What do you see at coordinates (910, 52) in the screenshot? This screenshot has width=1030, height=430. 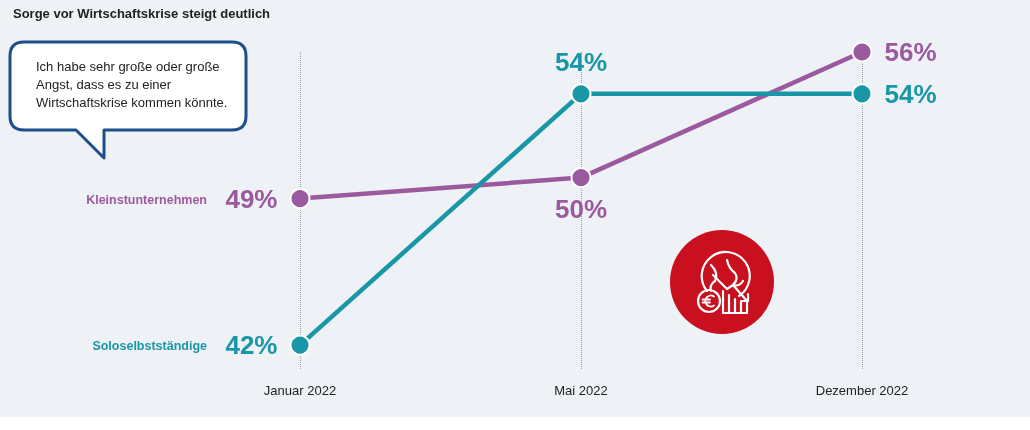 I see `data-label: 56%` at bounding box center [910, 52].